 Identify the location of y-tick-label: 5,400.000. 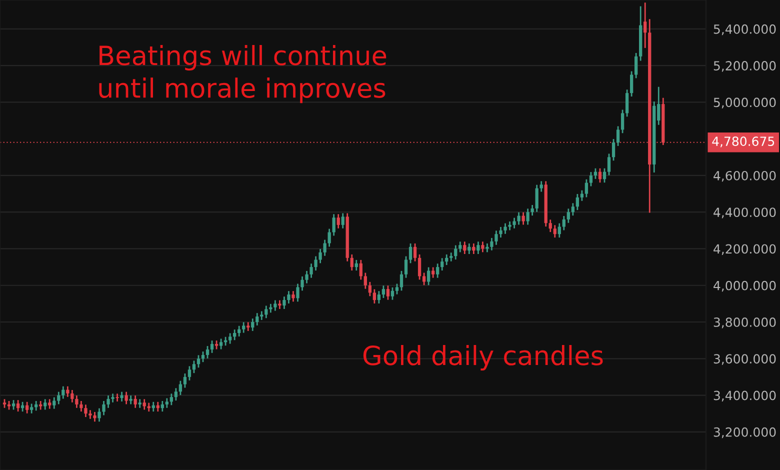
(745, 30).